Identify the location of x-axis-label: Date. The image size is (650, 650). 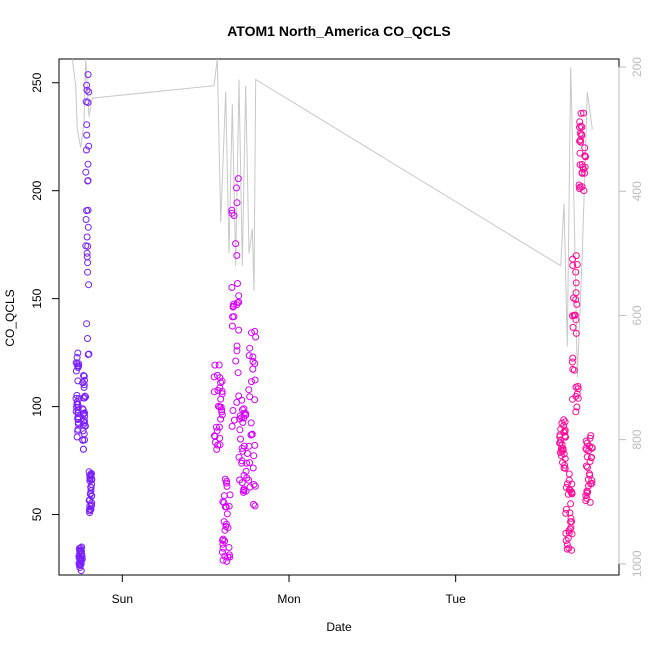
(339, 627).